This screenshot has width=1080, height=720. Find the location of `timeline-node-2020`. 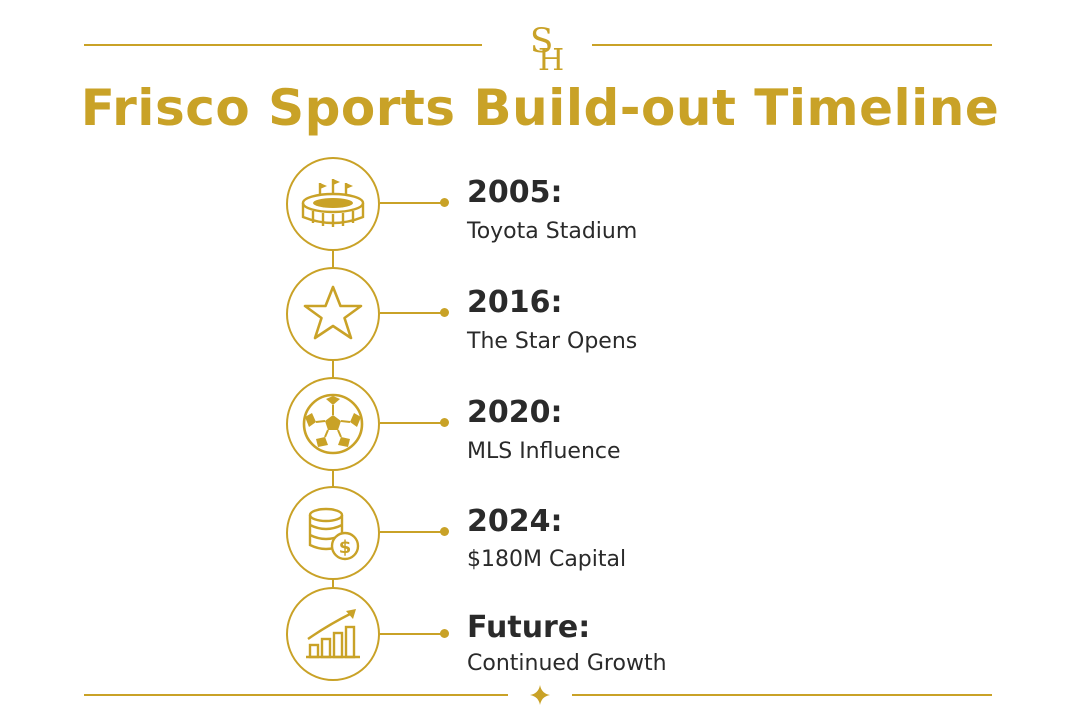

timeline-node-2020 is located at coordinates (333, 424).